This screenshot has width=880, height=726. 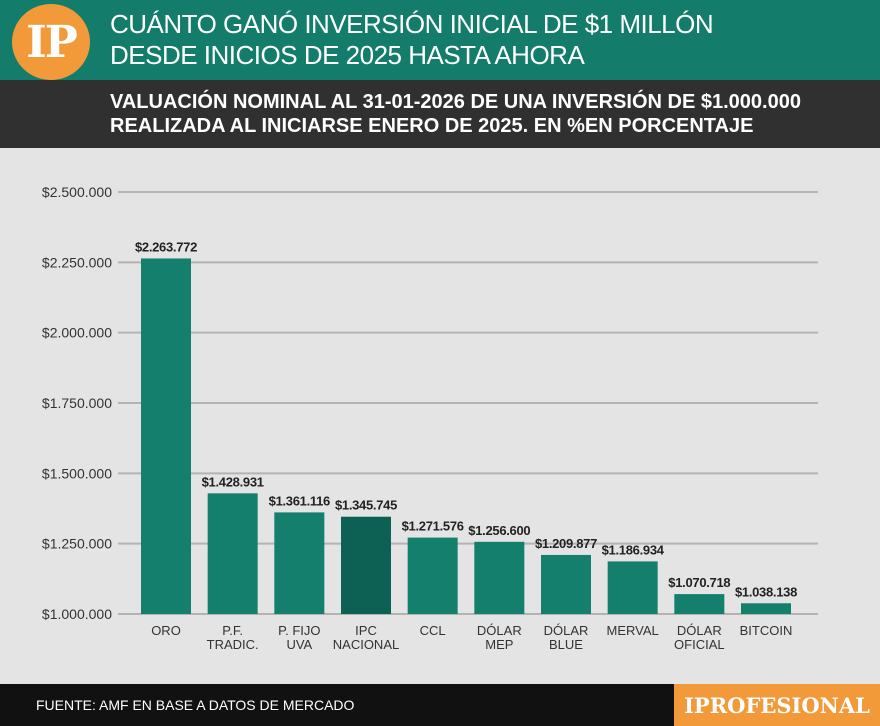 I want to click on y-tick-label: $1.500.000, so click(x=77, y=473).